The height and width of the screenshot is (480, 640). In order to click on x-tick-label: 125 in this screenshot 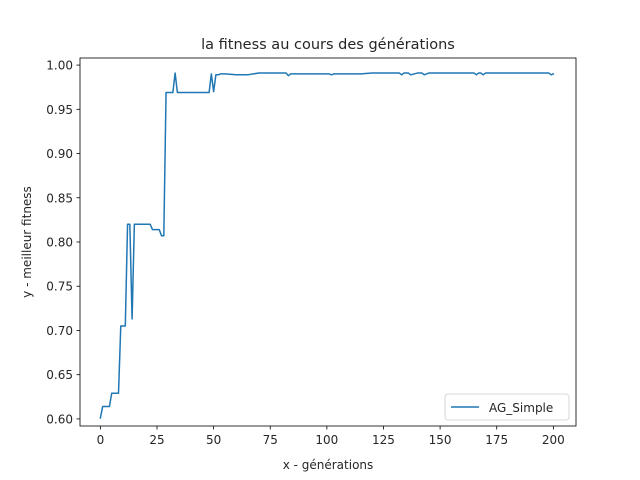, I will do `click(383, 440)`.